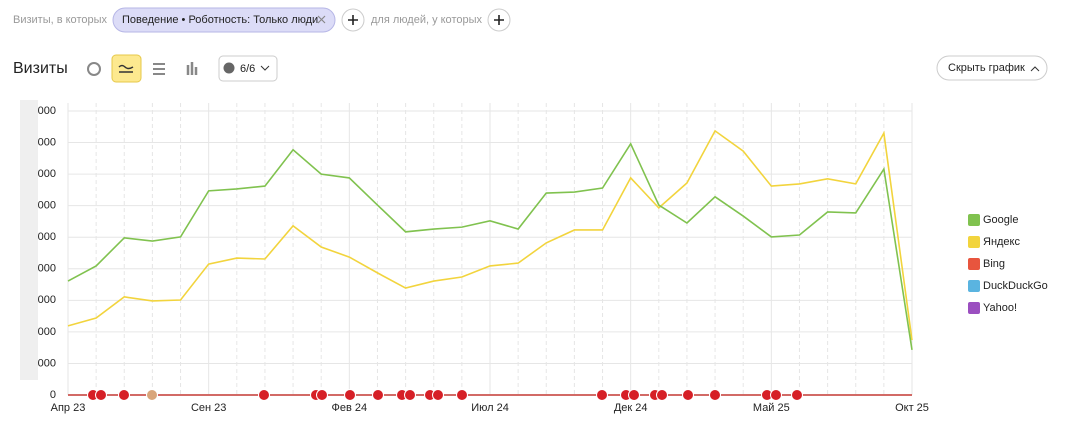 This screenshot has width=1080, height=431. What do you see at coordinates (426, 20) in the screenshot?
I see `filter-middle: для людей, у которых` at bounding box center [426, 20].